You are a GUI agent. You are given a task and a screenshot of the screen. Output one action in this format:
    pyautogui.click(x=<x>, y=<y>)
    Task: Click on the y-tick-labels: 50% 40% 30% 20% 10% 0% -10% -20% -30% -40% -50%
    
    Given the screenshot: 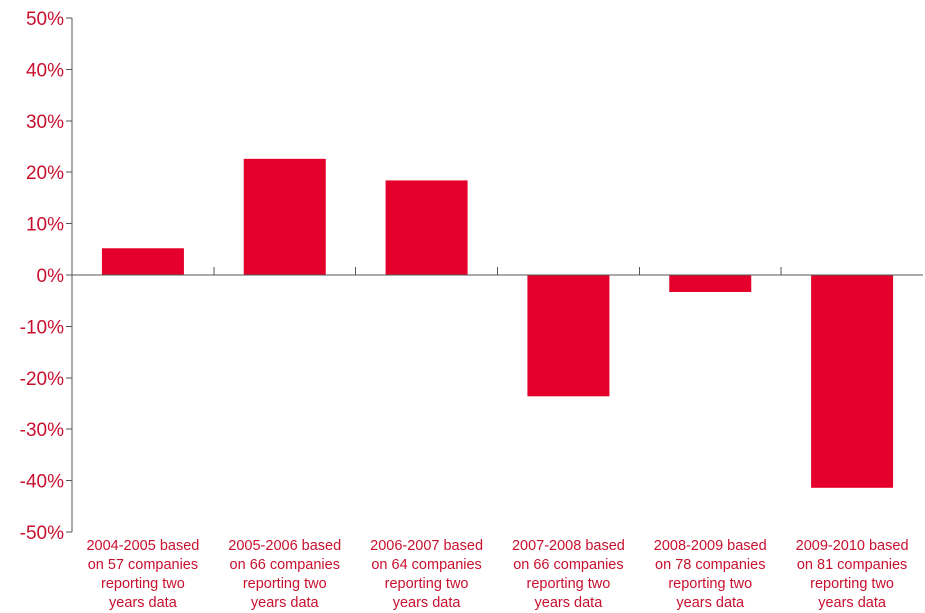 What is the action you would take?
    pyautogui.click(x=42, y=276)
    